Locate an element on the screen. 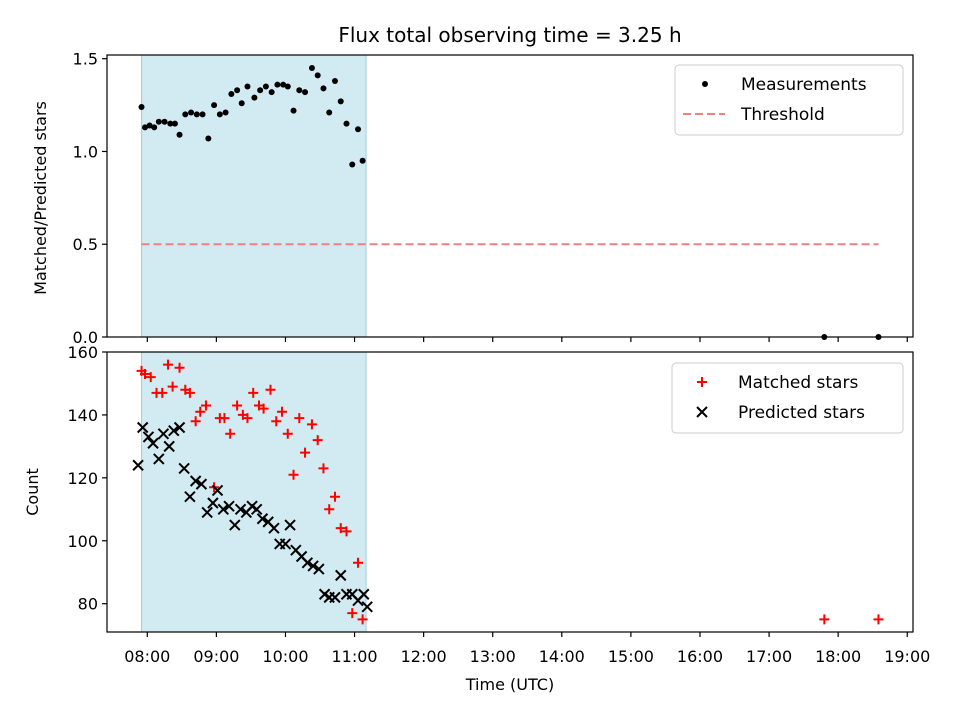 Image resolution: width=960 pixels, height=724 pixels. x-tick-label: 13:00 is located at coordinates (493, 656).